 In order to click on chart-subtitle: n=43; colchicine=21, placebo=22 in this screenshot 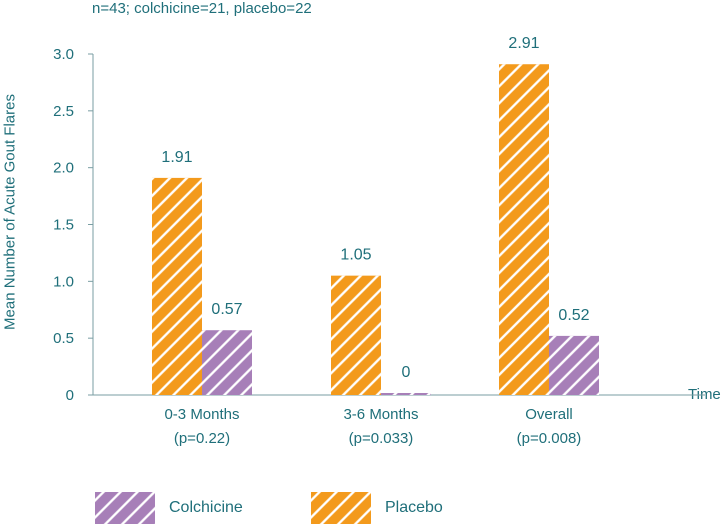, I will do `click(202, 8)`.